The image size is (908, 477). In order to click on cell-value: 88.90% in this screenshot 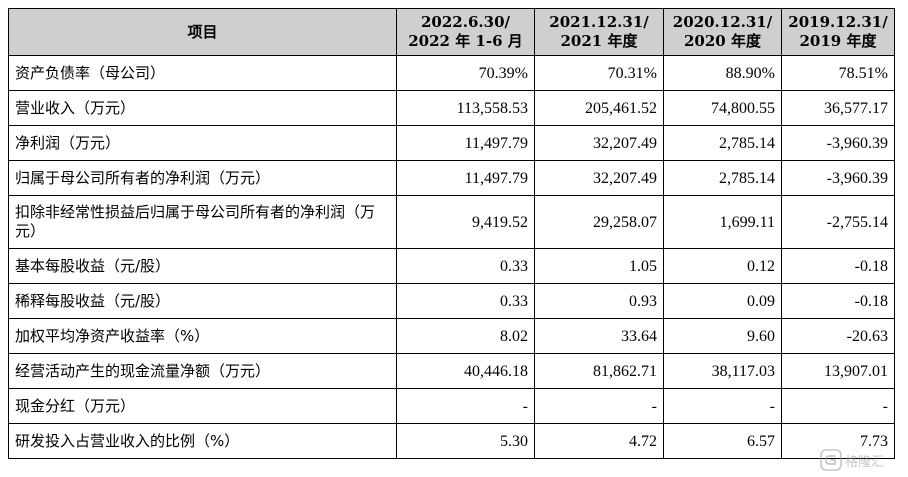, I will do `click(722, 73)`.